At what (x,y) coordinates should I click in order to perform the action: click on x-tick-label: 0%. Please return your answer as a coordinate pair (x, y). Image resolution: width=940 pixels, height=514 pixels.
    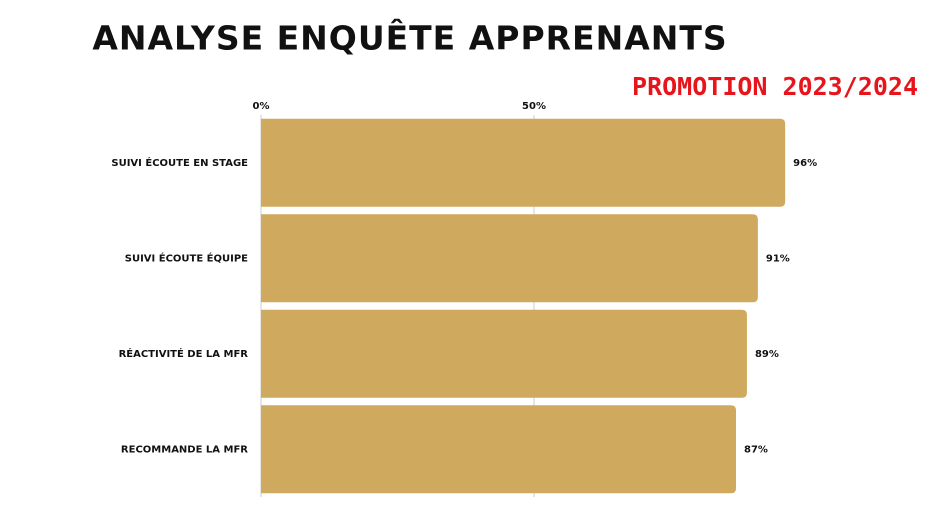
    Looking at the image, I should click on (261, 106).